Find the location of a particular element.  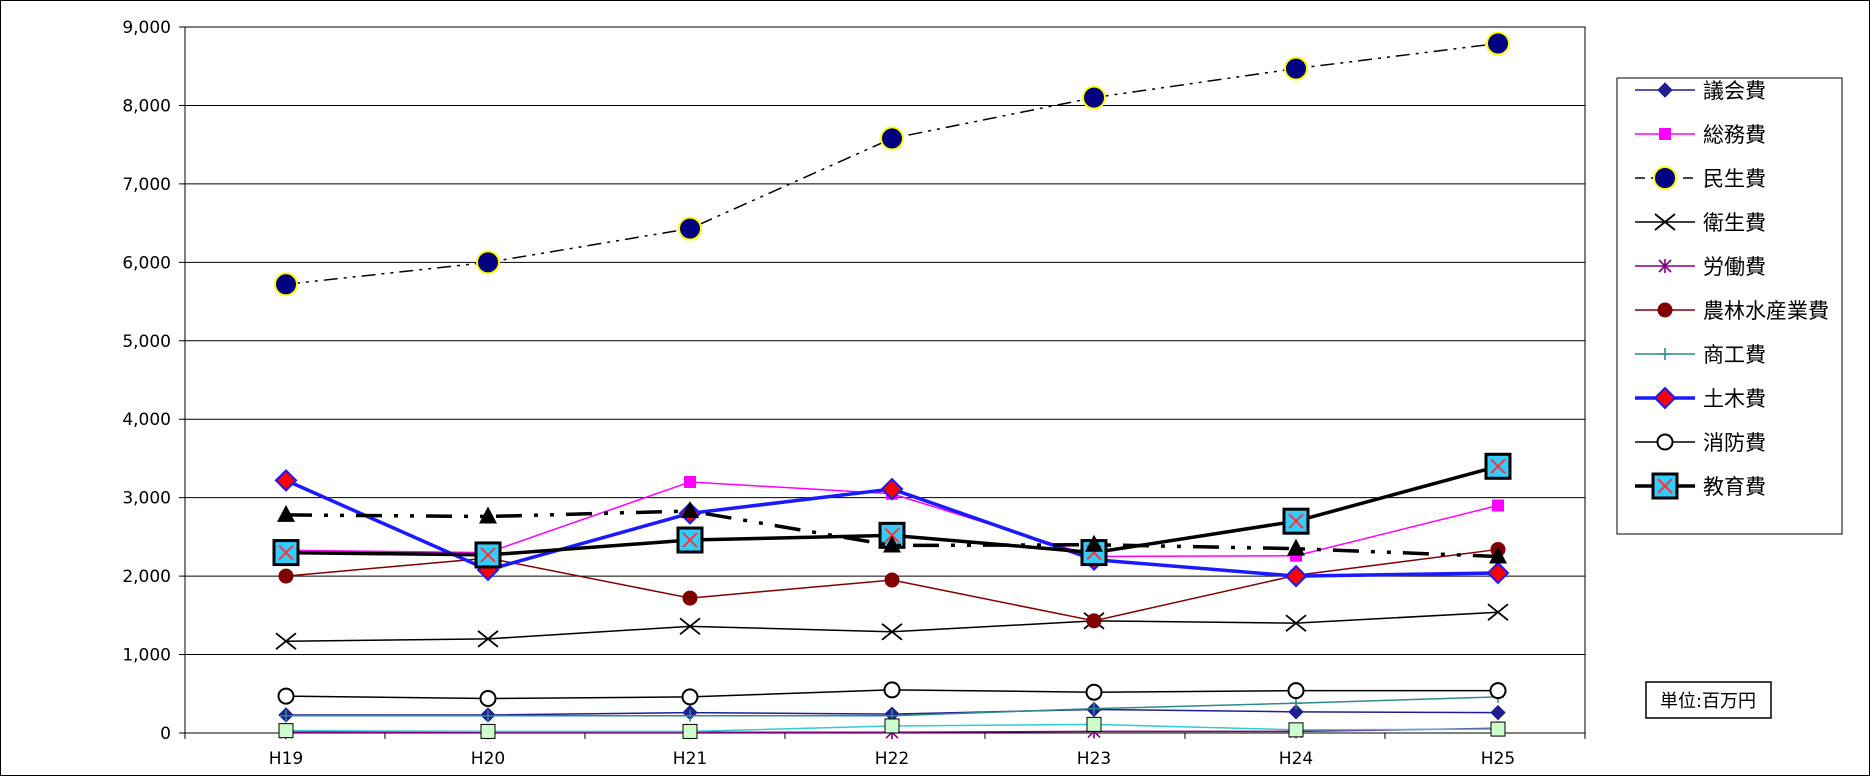

y-tick-label: 4,000 is located at coordinates (146, 420).